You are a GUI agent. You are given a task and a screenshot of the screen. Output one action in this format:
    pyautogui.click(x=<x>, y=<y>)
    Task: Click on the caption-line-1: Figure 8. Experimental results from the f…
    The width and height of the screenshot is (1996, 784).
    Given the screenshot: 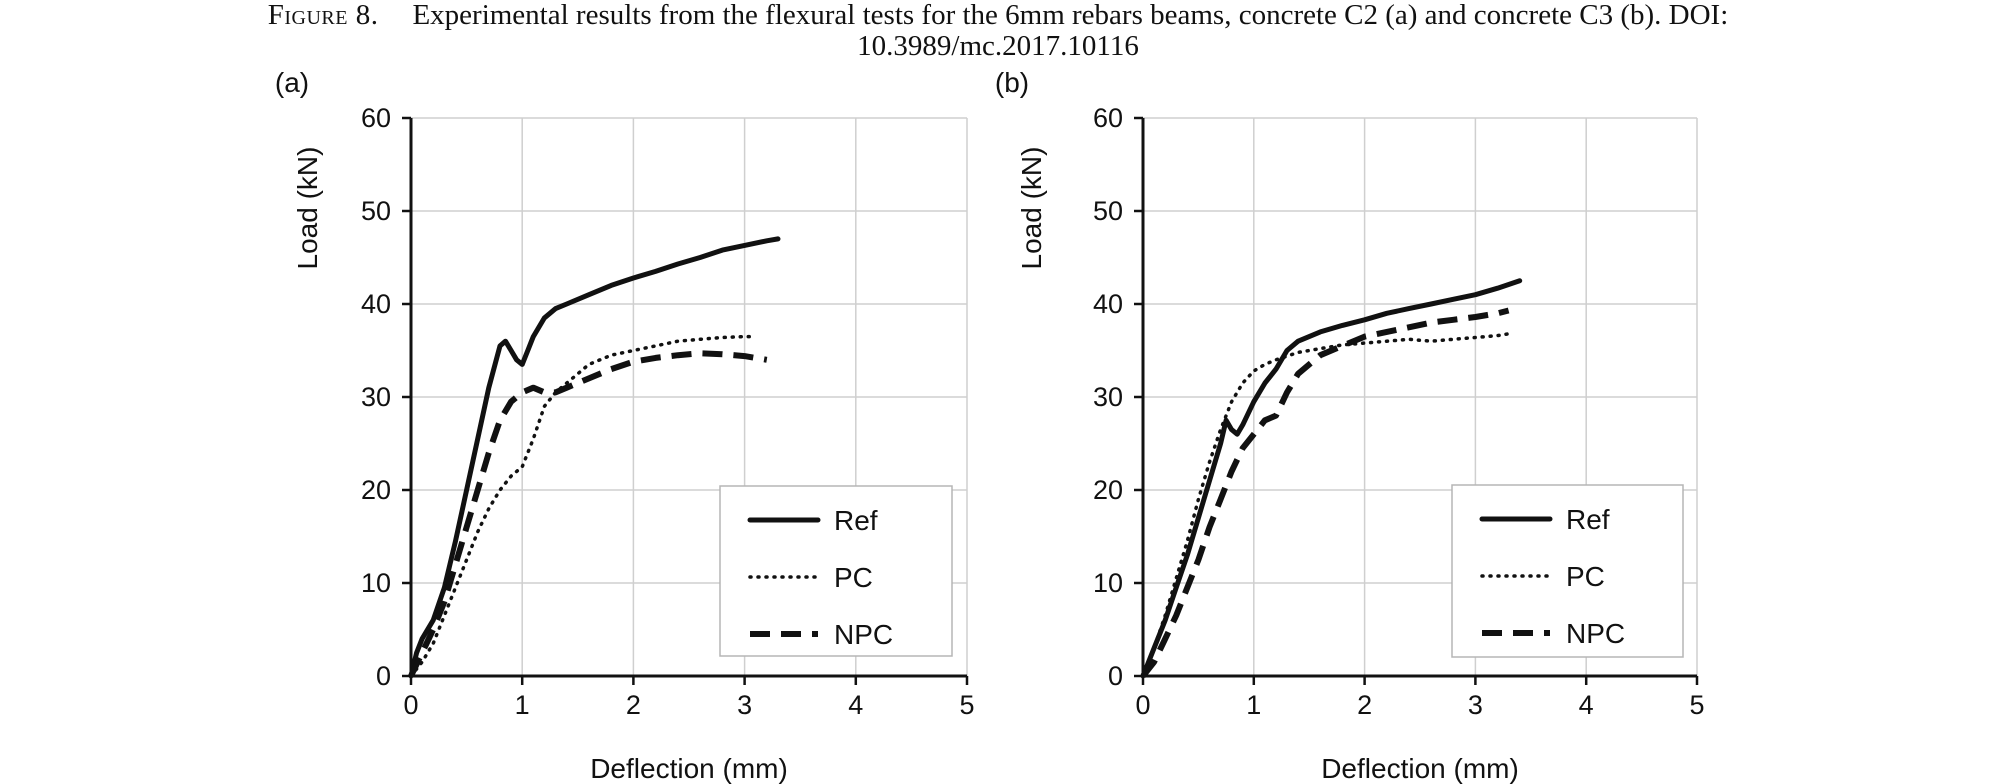 What is the action you would take?
    pyautogui.click(x=998, y=15)
    